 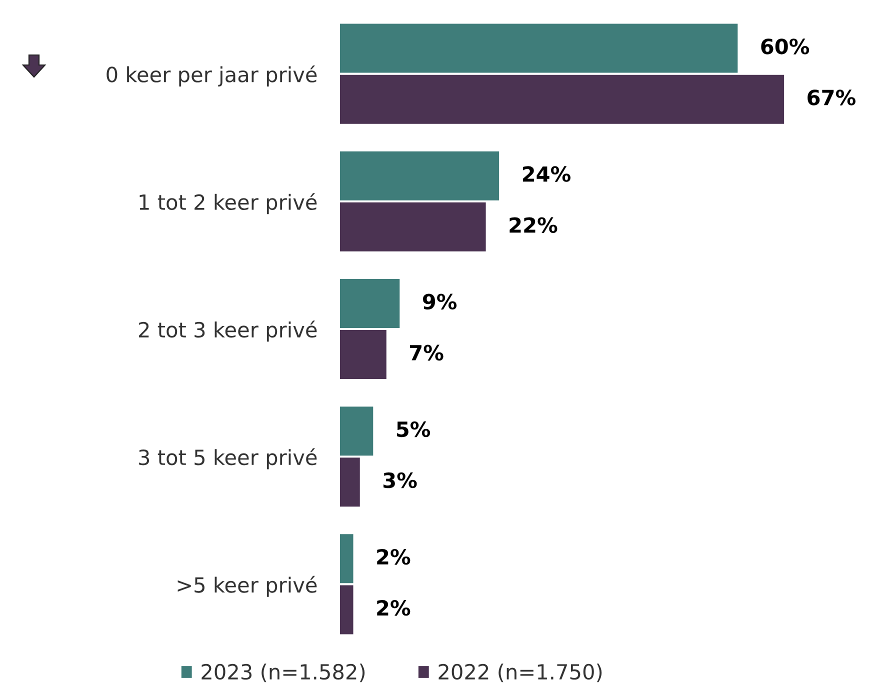 I want to click on y-tick-label: 3 tot 5 keer privé, so click(x=228, y=459).